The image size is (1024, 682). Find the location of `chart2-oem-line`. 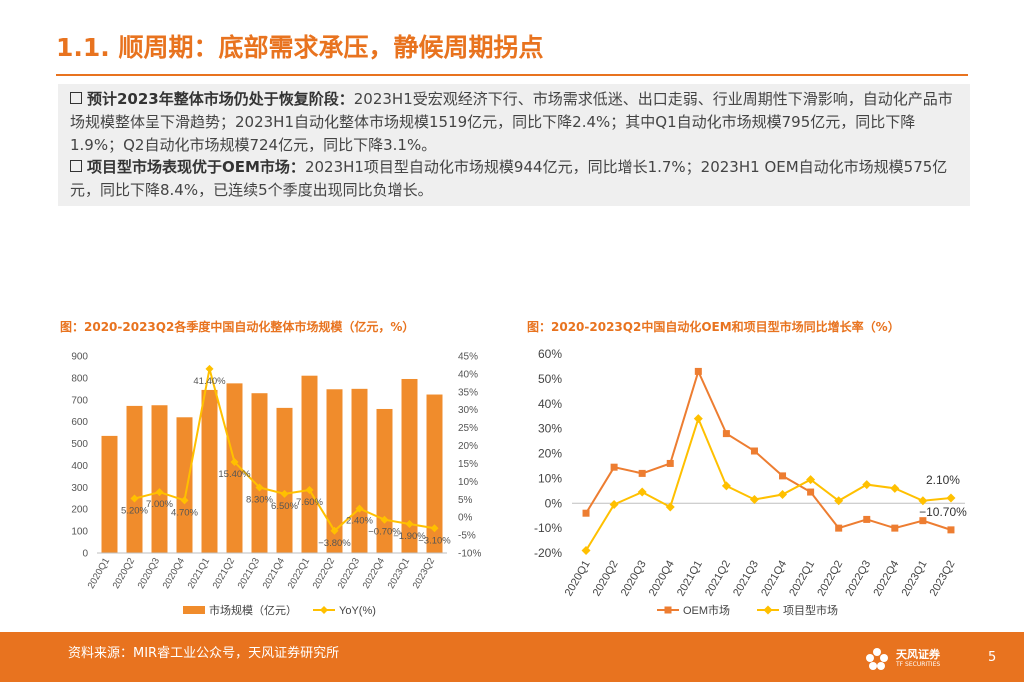

chart2-oem-line is located at coordinates (768, 449).